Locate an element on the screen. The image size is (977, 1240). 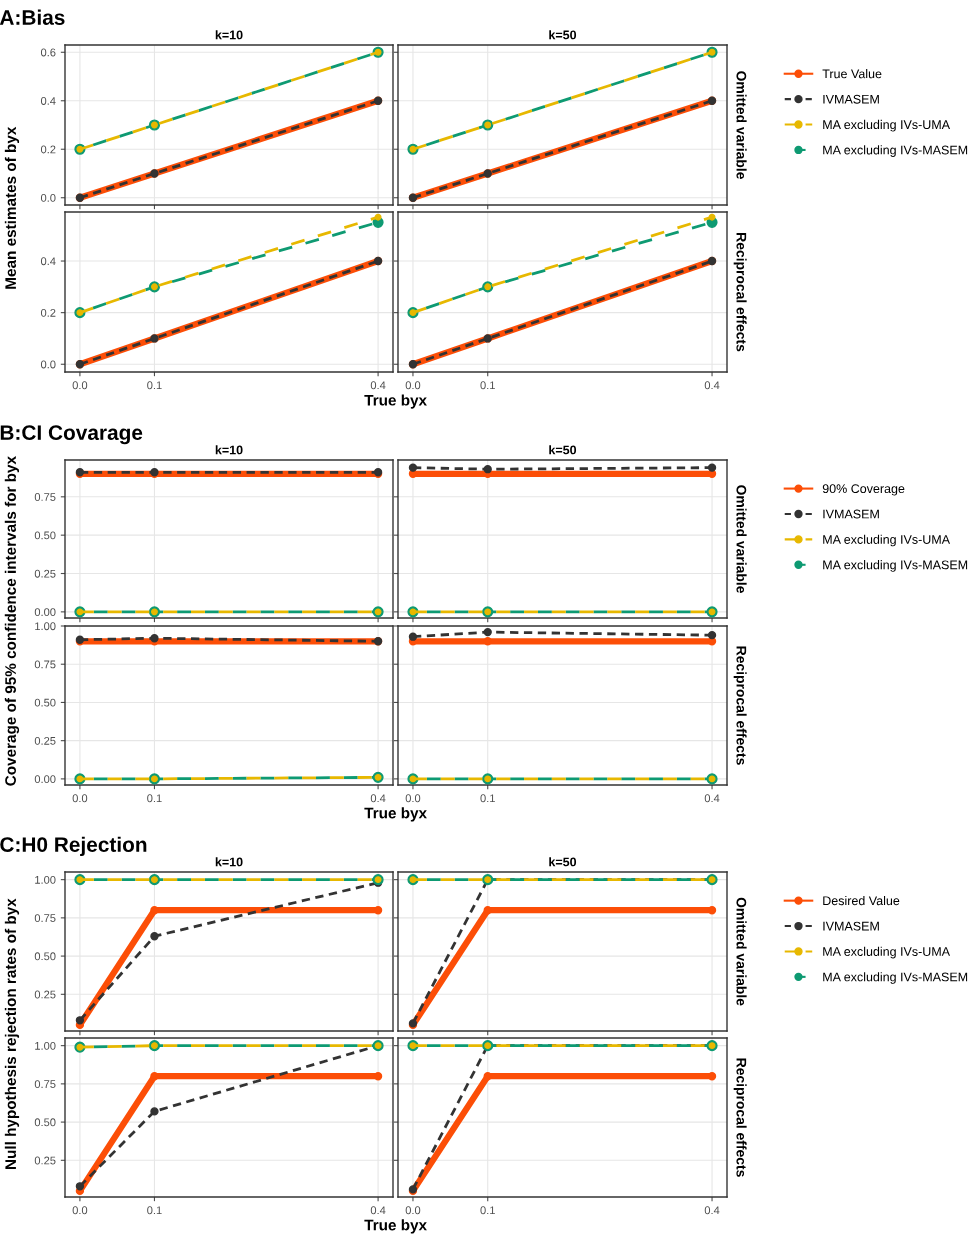
legend-label: True Value is located at coordinates (852, 74).